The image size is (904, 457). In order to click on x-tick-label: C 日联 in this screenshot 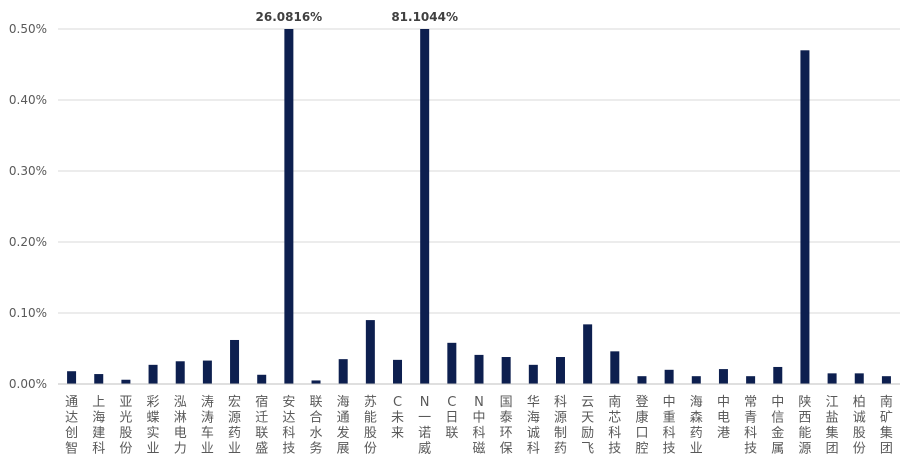, I will do `click(451, 418)`.